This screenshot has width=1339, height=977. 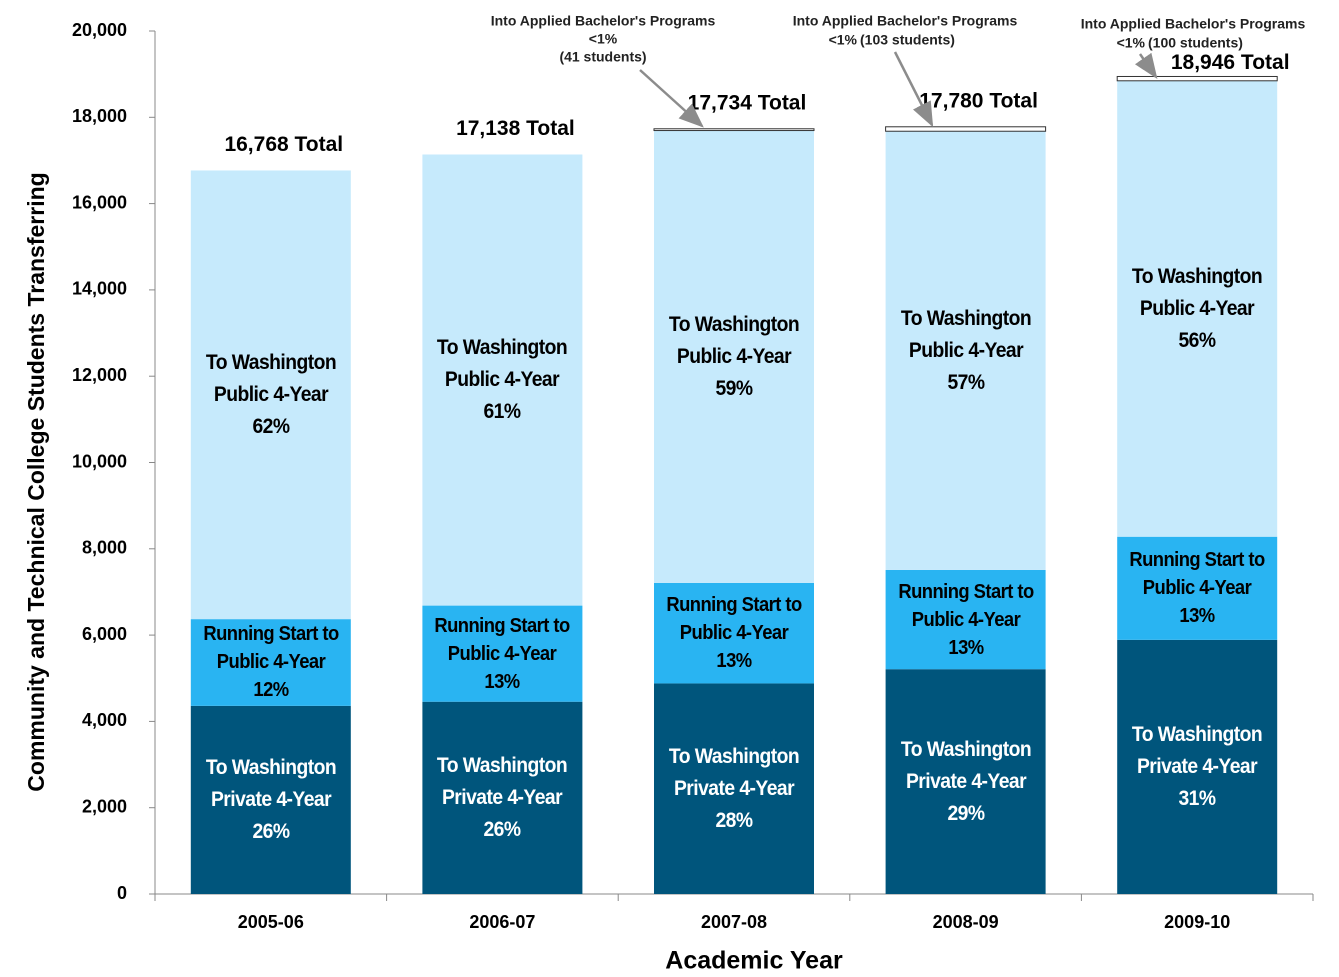 I want to click on x-axis-label: Academic Year, so click(x=754, y=961).